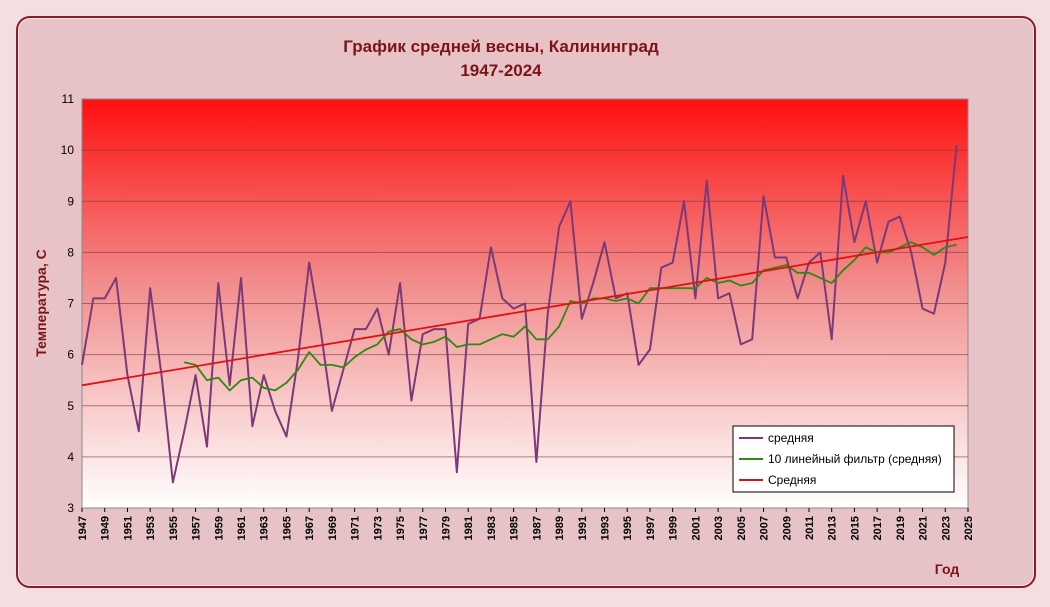 The height and width of the screenshot is (607, 1050). What do you see at coordinates (83, 528) in the screenshot?
I see `x-tick-label: 1947` at bounding box center [83, 528].